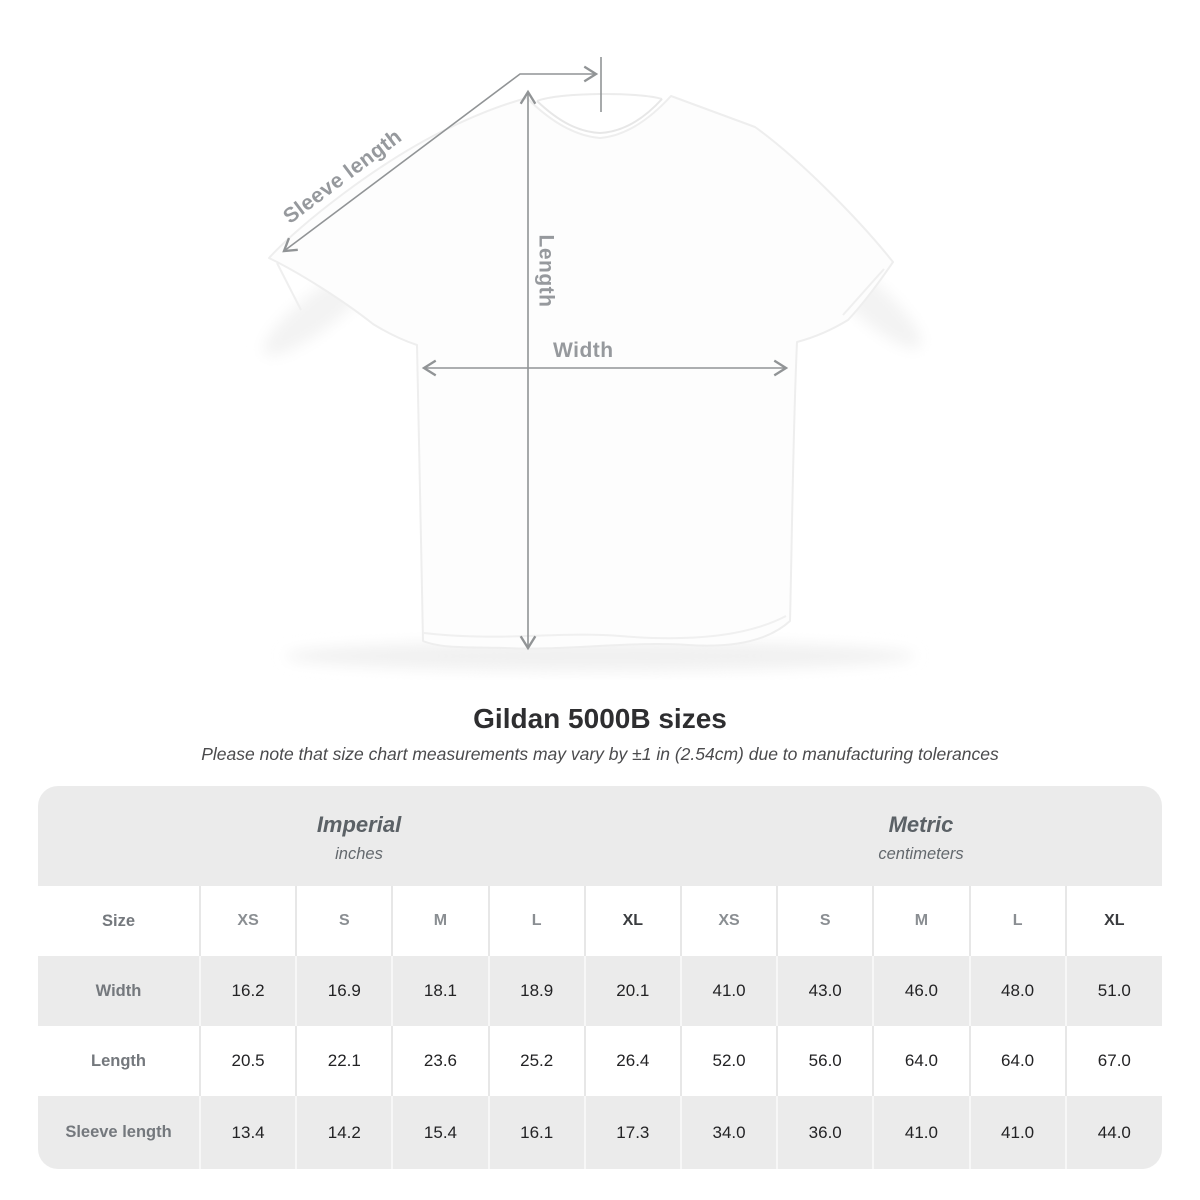 This screenshot has height=1200, width=1200. What do you see at coordinates (921, 824) in the screenshot?
I see `metric-group-label: Metric` at bounding box center [921, 824].